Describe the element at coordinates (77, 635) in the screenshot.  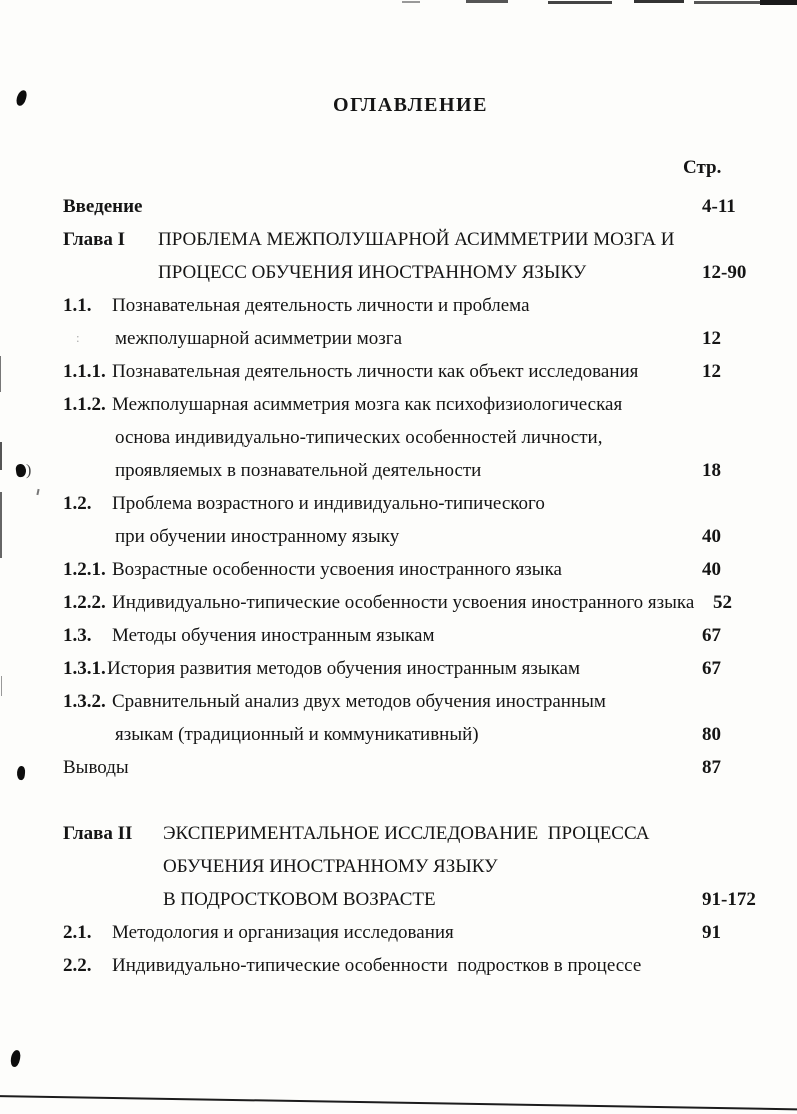
I see `toc-row-label: 1.3.` at that location.